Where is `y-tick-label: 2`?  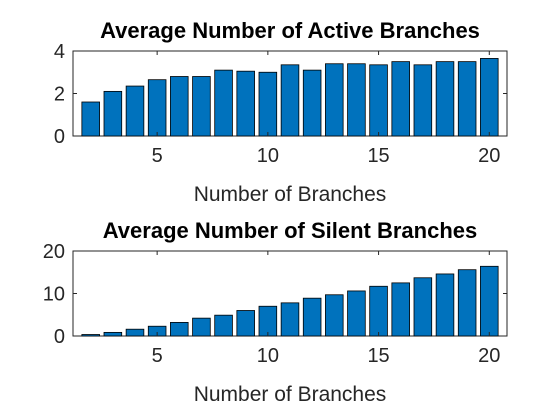 y-tick-label: 2 is located at coordinates (59, 95).